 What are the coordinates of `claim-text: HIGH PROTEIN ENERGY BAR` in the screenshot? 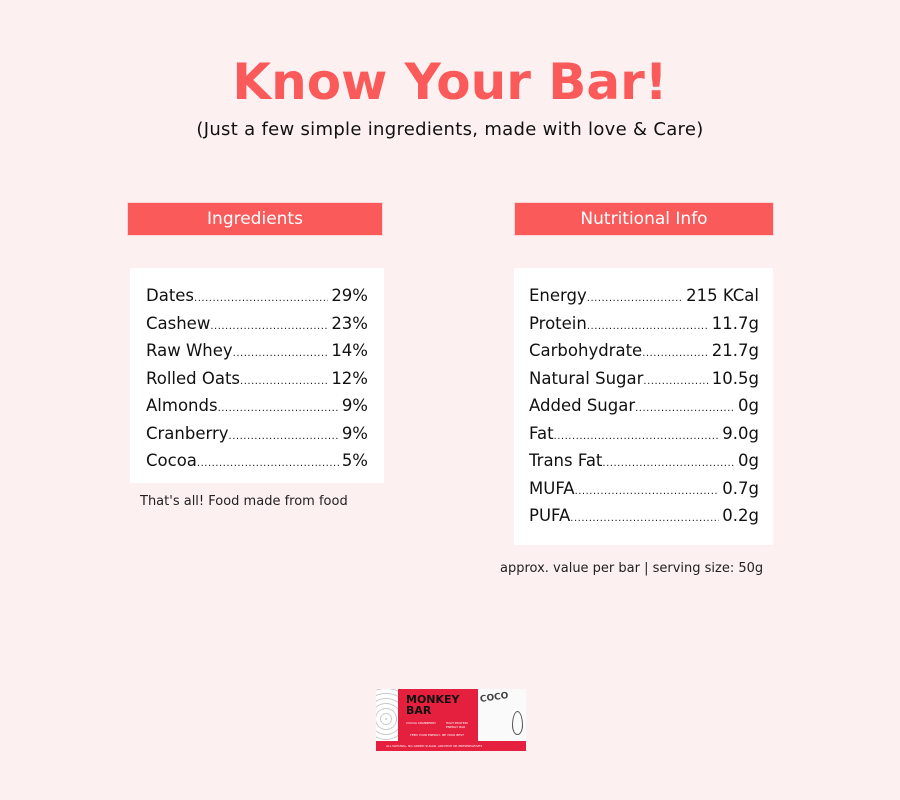 It's located at (457, 725).